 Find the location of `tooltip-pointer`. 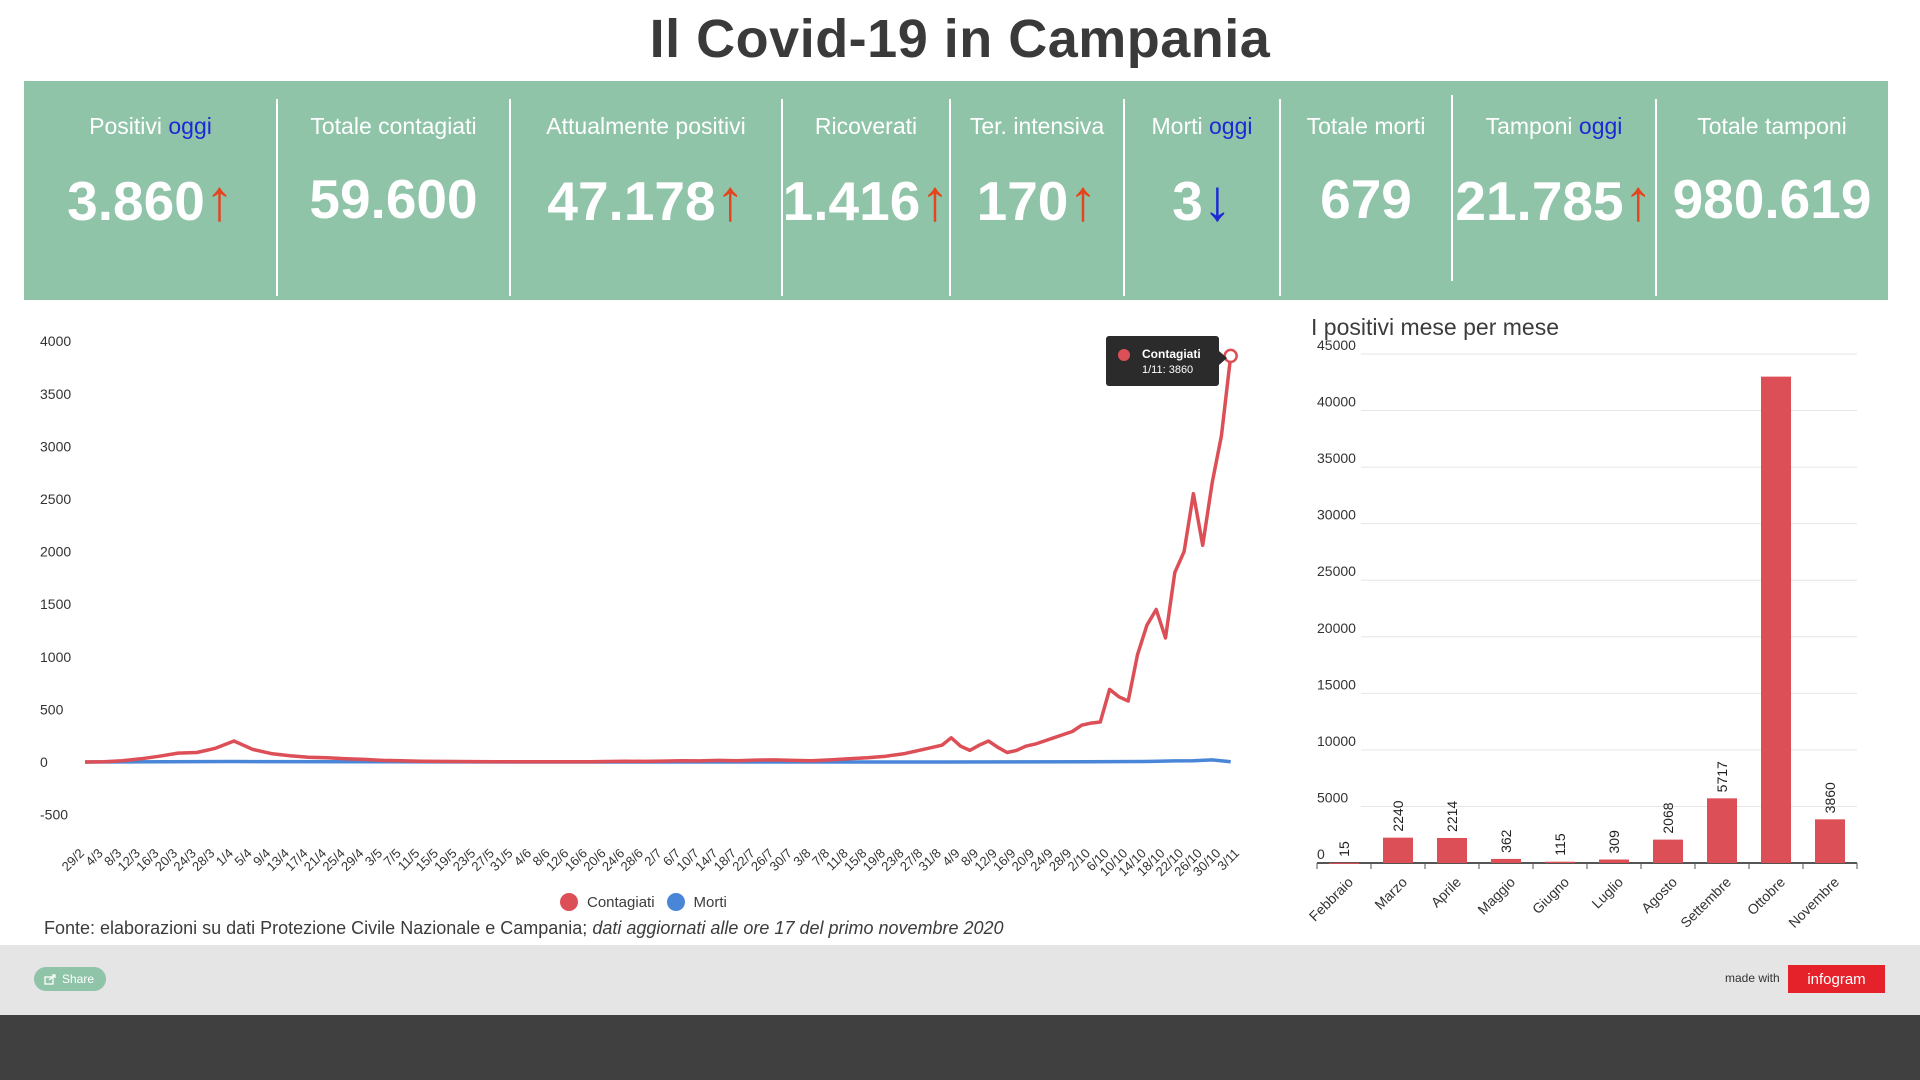

tooltip-pointer is located at coordinates (1223, 358).